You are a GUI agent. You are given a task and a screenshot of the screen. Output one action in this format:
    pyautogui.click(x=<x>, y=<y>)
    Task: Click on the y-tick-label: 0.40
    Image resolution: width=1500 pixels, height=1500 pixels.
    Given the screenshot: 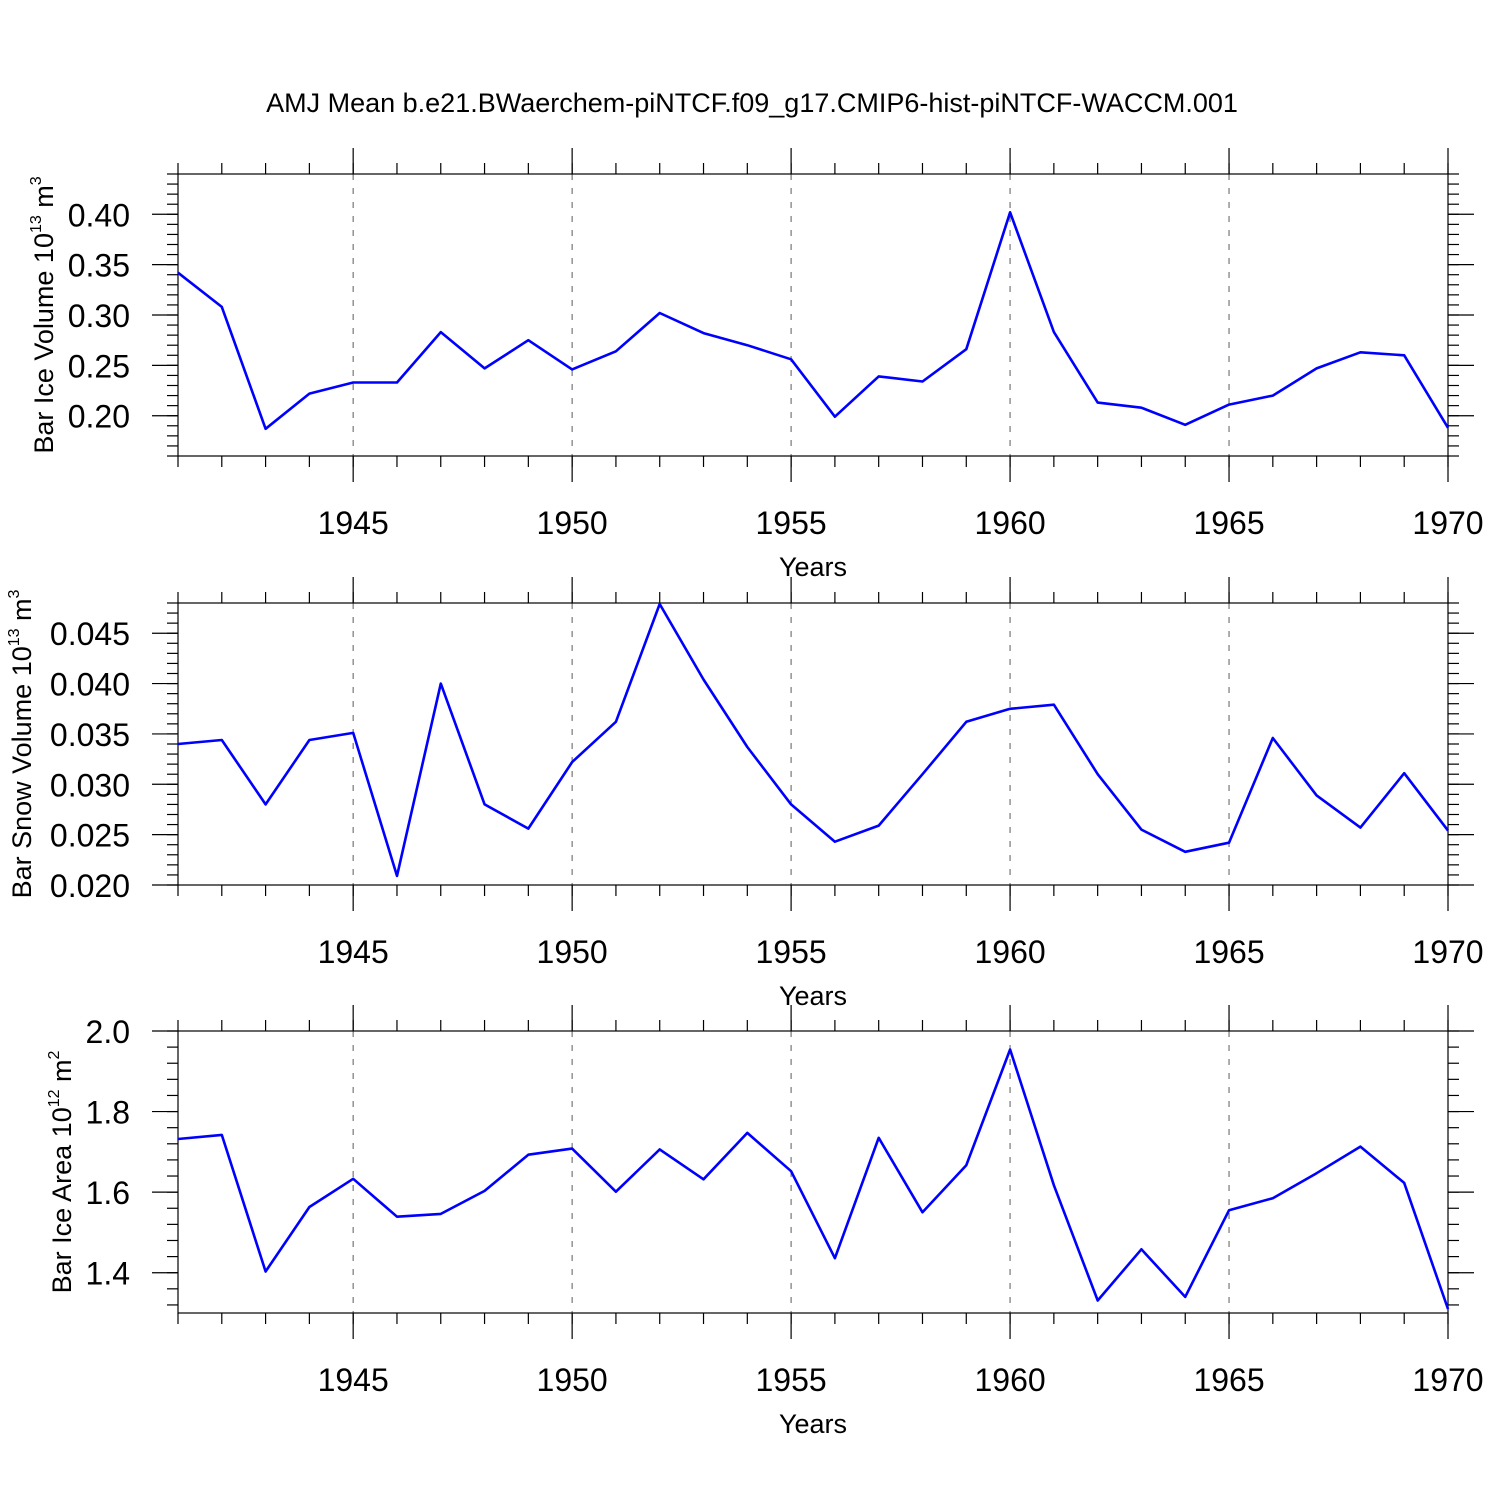 What is the action you would take?
    pyautogui.click(x=99, y=215)
    